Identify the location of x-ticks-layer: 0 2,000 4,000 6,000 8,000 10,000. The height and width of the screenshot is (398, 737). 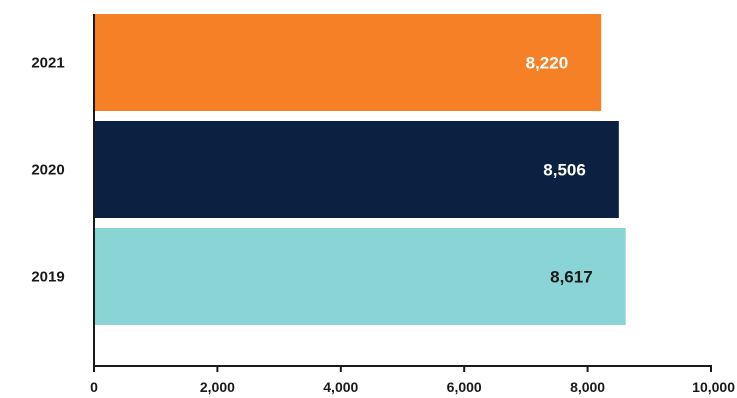
(412, 380).